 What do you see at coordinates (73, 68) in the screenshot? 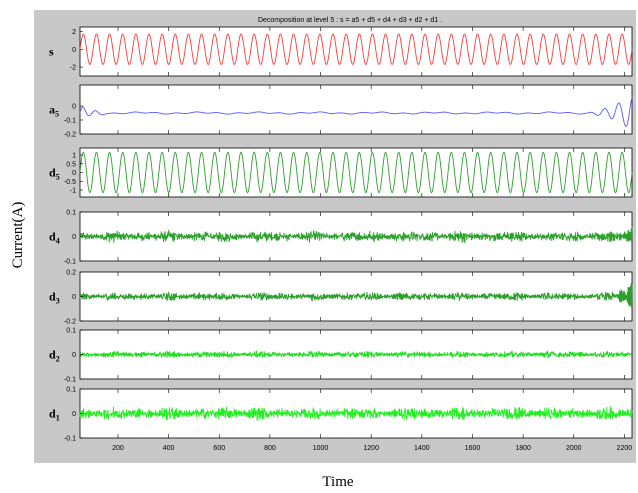
I see `y-tick-label: -2` at bounding box center [73, 68].